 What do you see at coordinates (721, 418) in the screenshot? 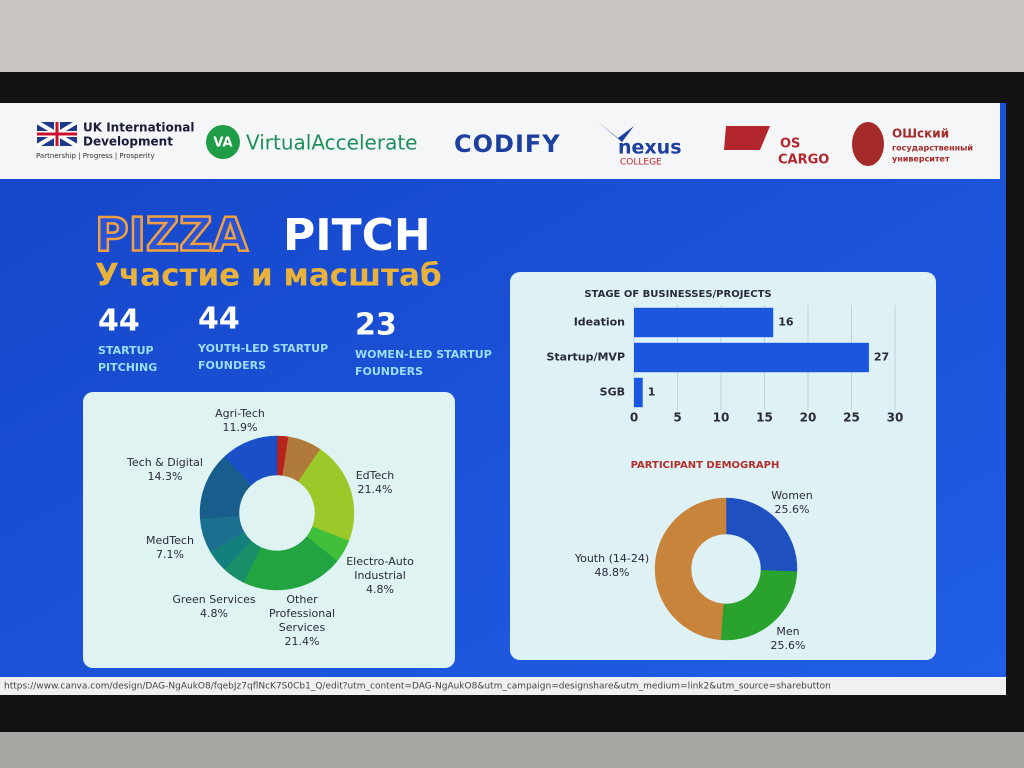
I see `x-tick-label: 10` at bounding box center [721, 418].